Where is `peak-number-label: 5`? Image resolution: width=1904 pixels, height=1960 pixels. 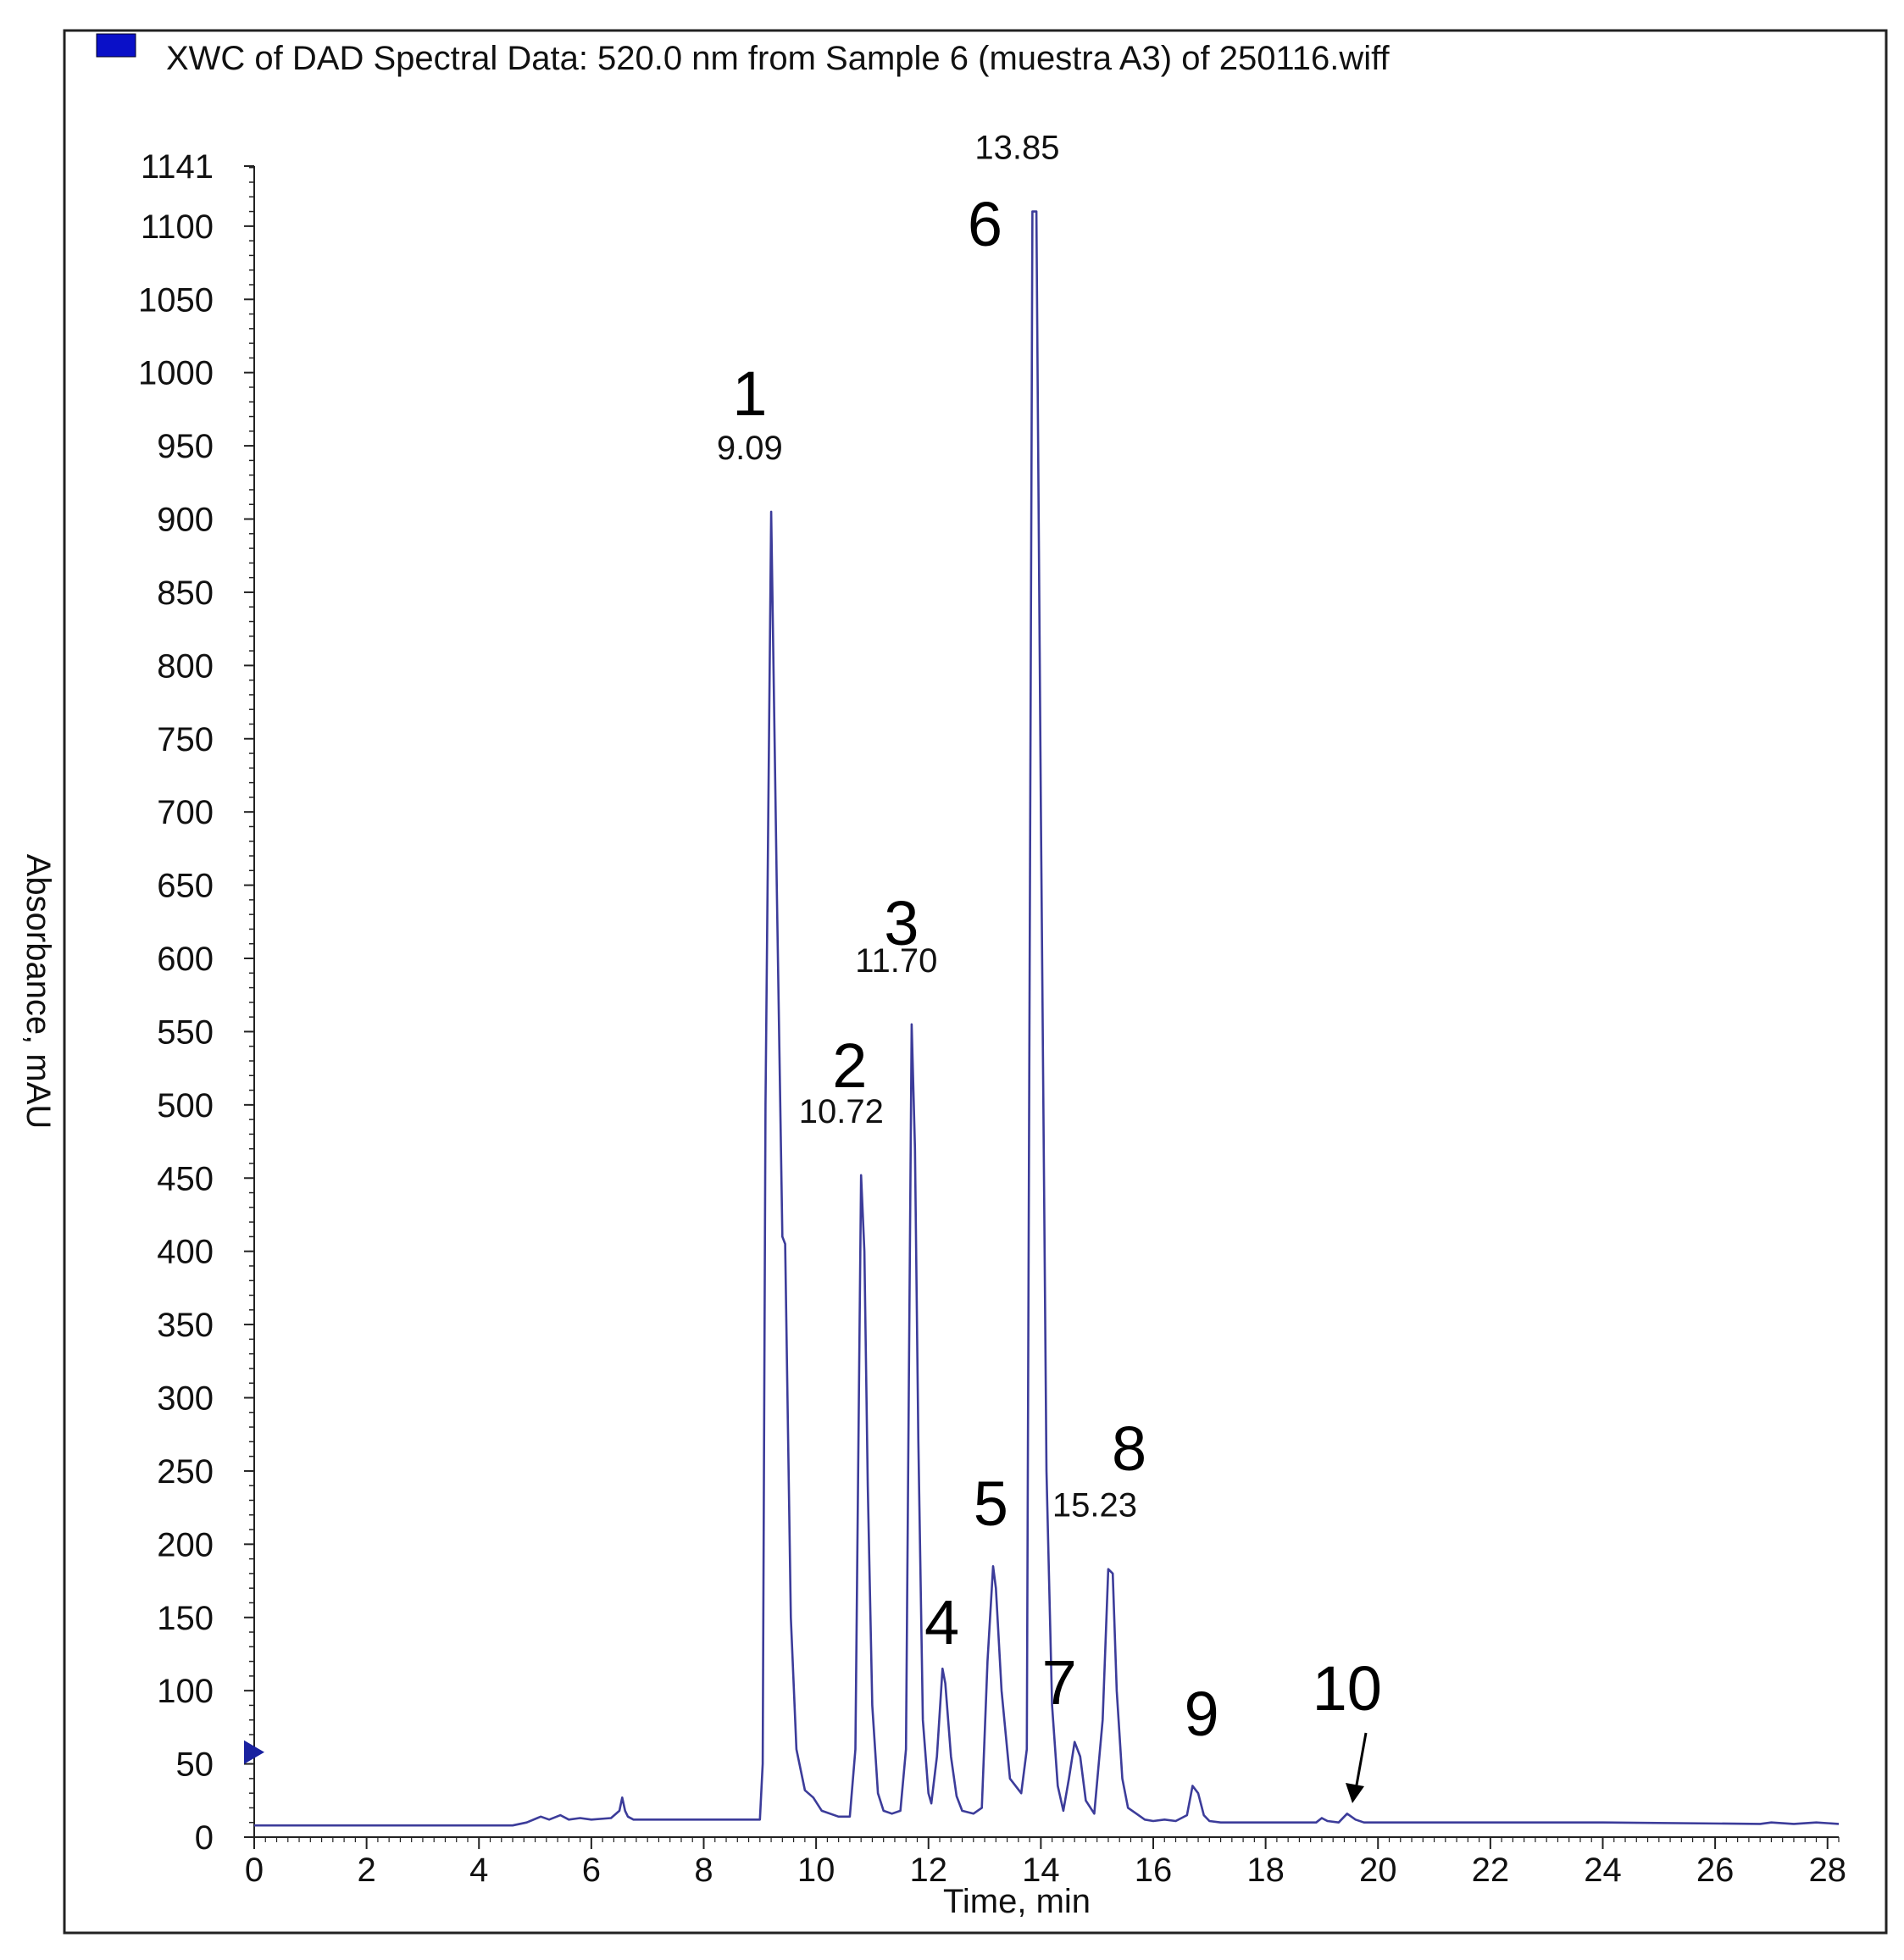 peak-number-label: 5 is located at coordinates (991, 1504).